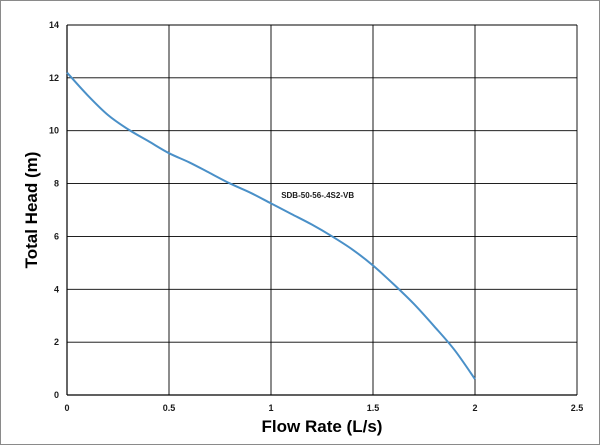 This screenshot has width=600, height=446. I want to click on x-tick-label: 2, so click(474, 408).